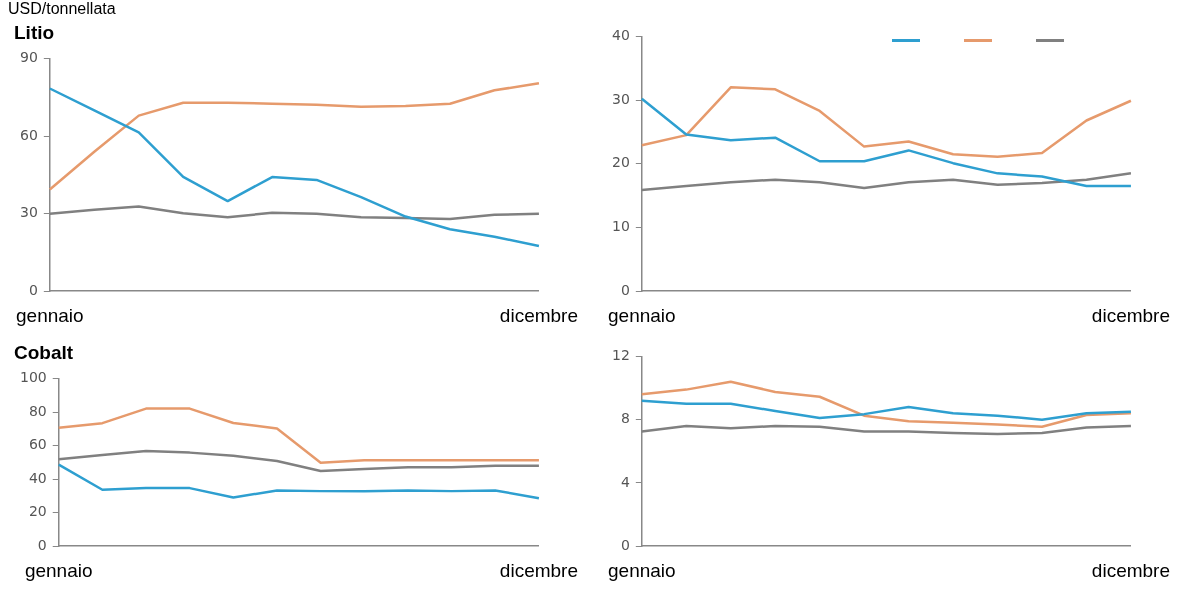 The height and width of the screenshot is (597, 1184). I want to click on y-tick-label: 8, so click(625, 418).